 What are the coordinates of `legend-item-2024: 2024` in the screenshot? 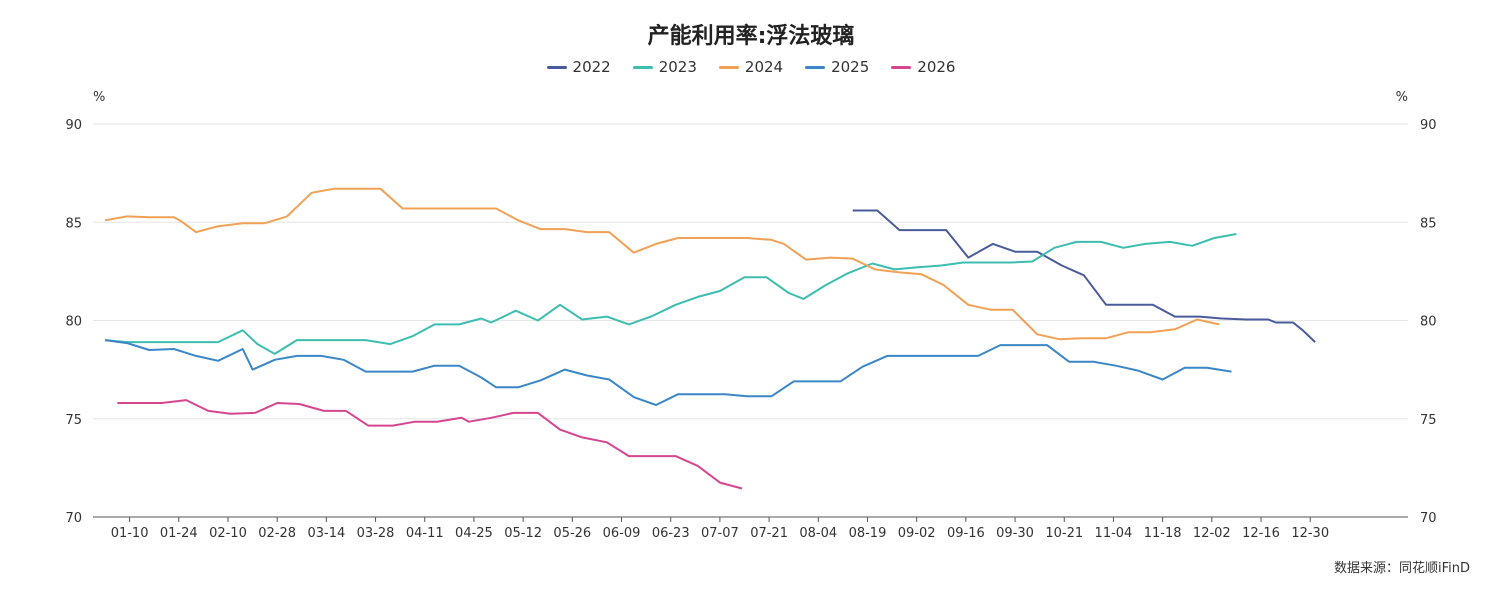 It's located at (751, 67).